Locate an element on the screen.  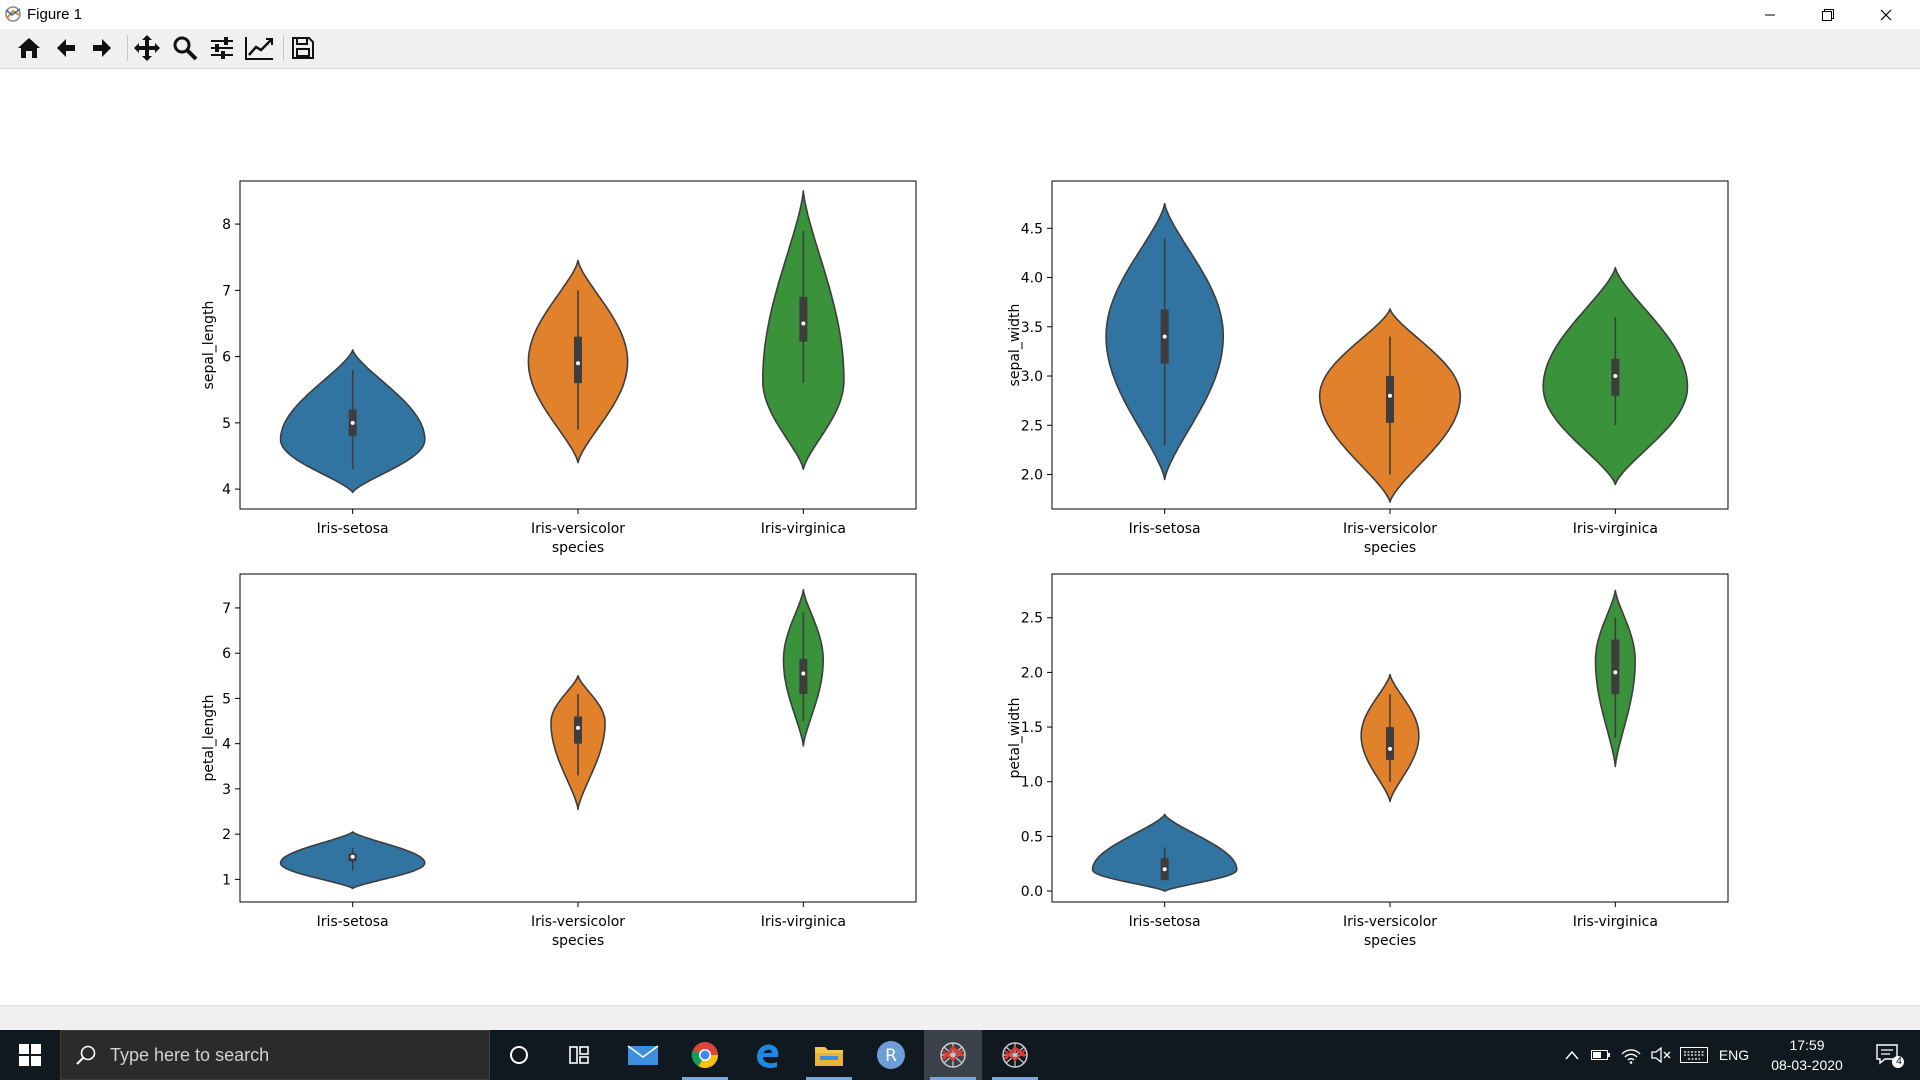
cortana-button is located at coordinates (519, 1055).